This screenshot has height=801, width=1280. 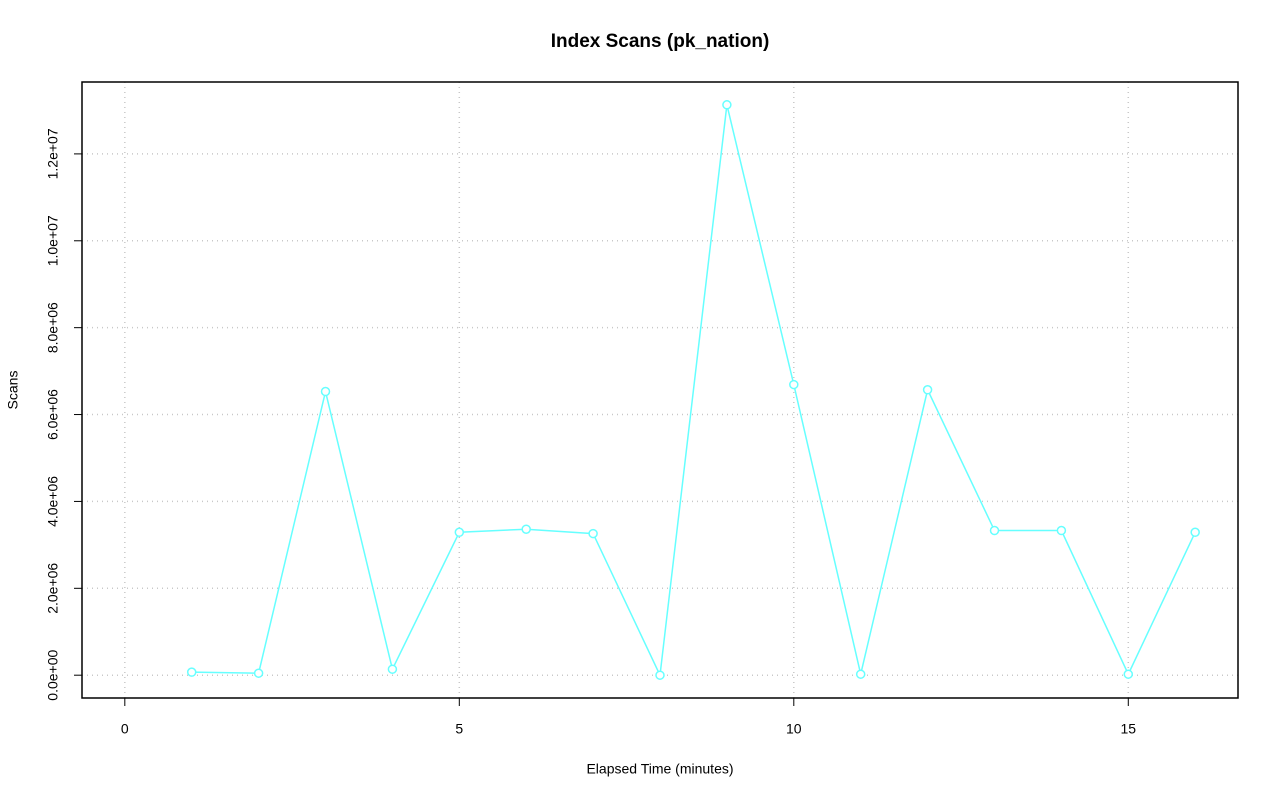 I want to click on y-tick-label: 1.2e+07, so click(x=53, y=153).